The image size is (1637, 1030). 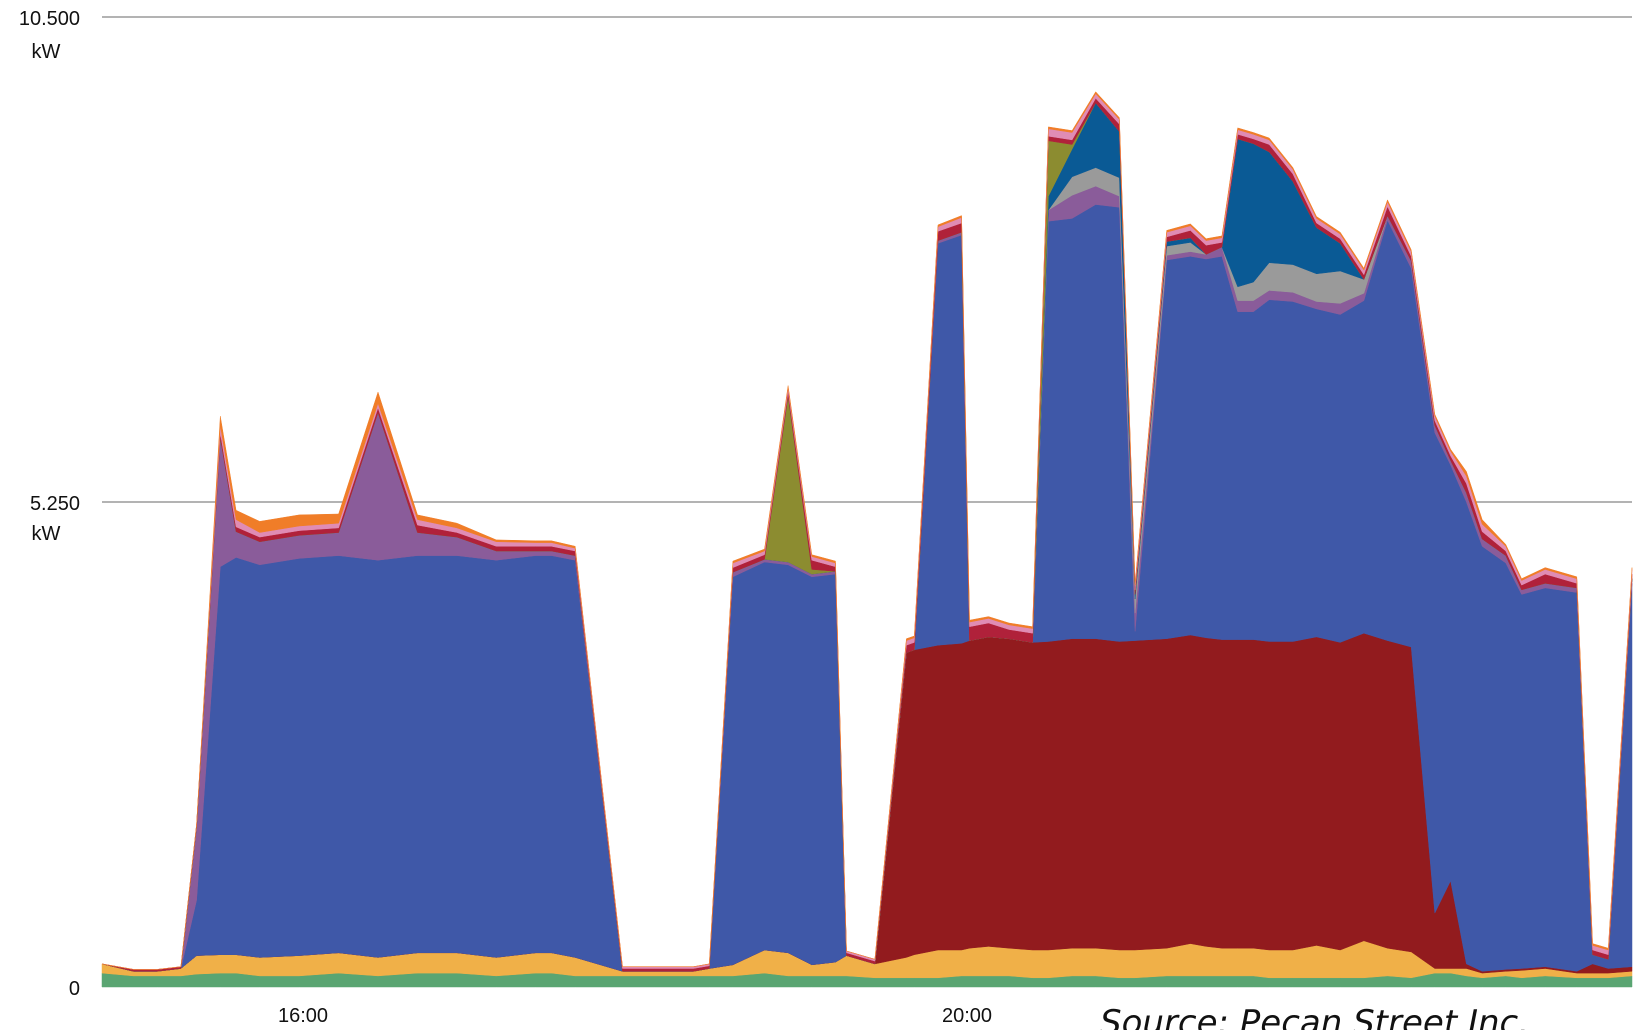 I want to click on source-credit: Source: Pecan Street Inc., so click(x=1314, y=1016).